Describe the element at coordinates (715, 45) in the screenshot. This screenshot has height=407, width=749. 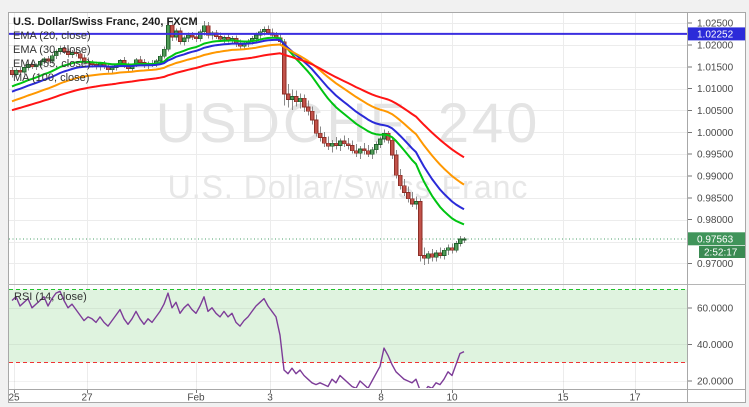
I see `price-tick-label: 1.02000` at that location.